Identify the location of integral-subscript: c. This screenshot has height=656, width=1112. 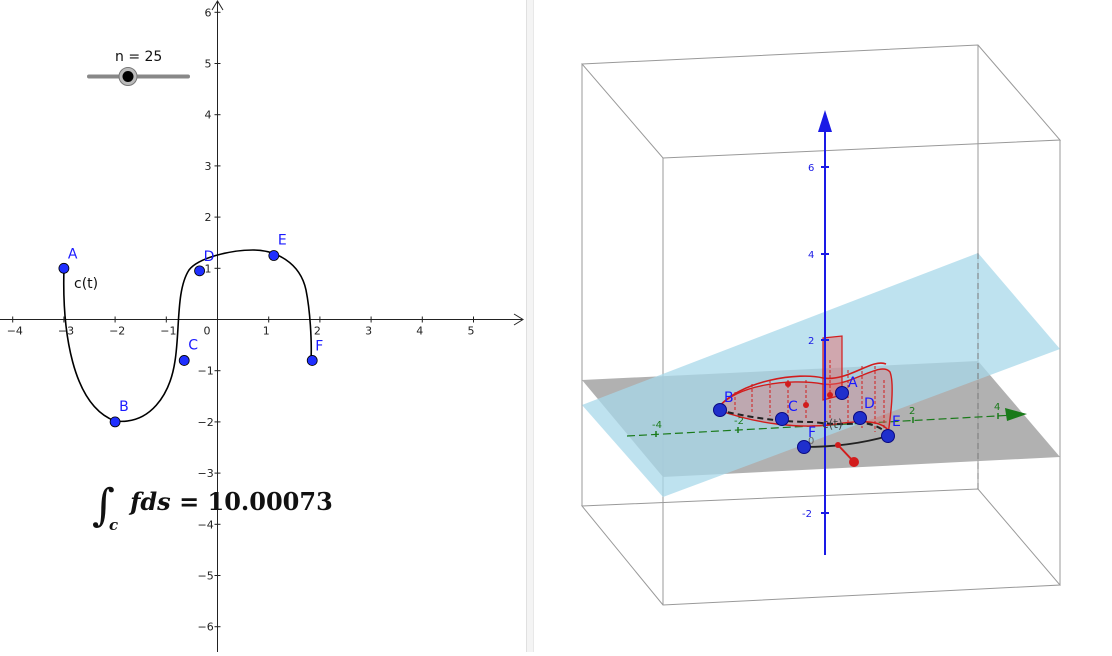
(113, 525).